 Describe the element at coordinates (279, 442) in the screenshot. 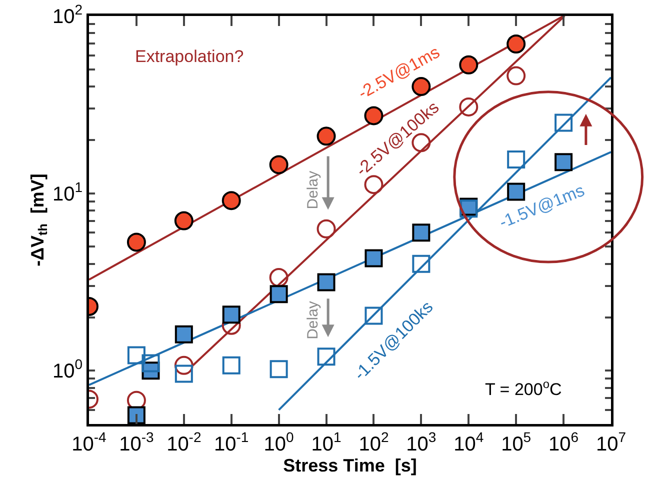

I see `x-tick-label: 10$^{0}$` at that location.